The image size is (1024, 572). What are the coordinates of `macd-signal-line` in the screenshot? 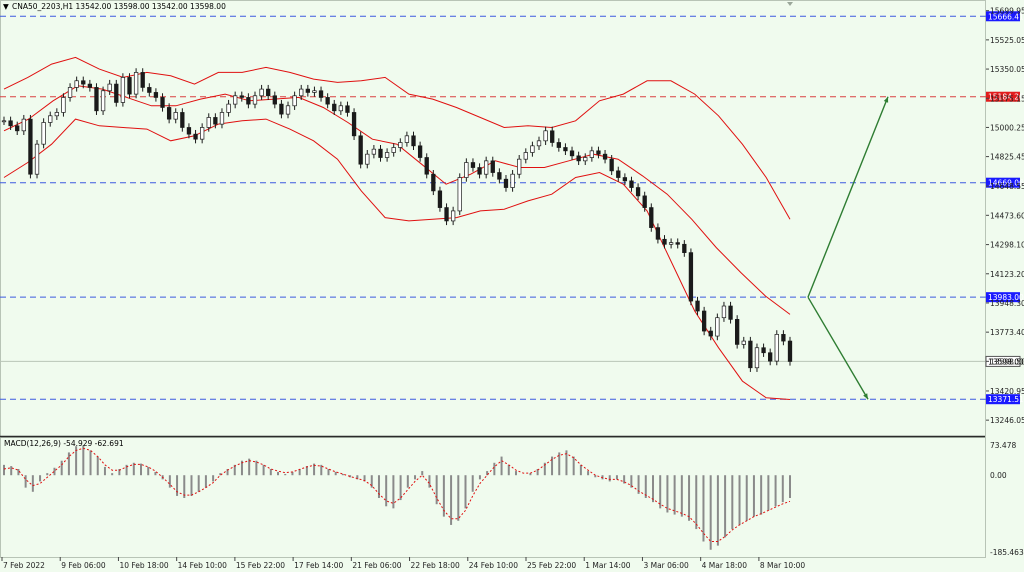 It's located at (397, 494).